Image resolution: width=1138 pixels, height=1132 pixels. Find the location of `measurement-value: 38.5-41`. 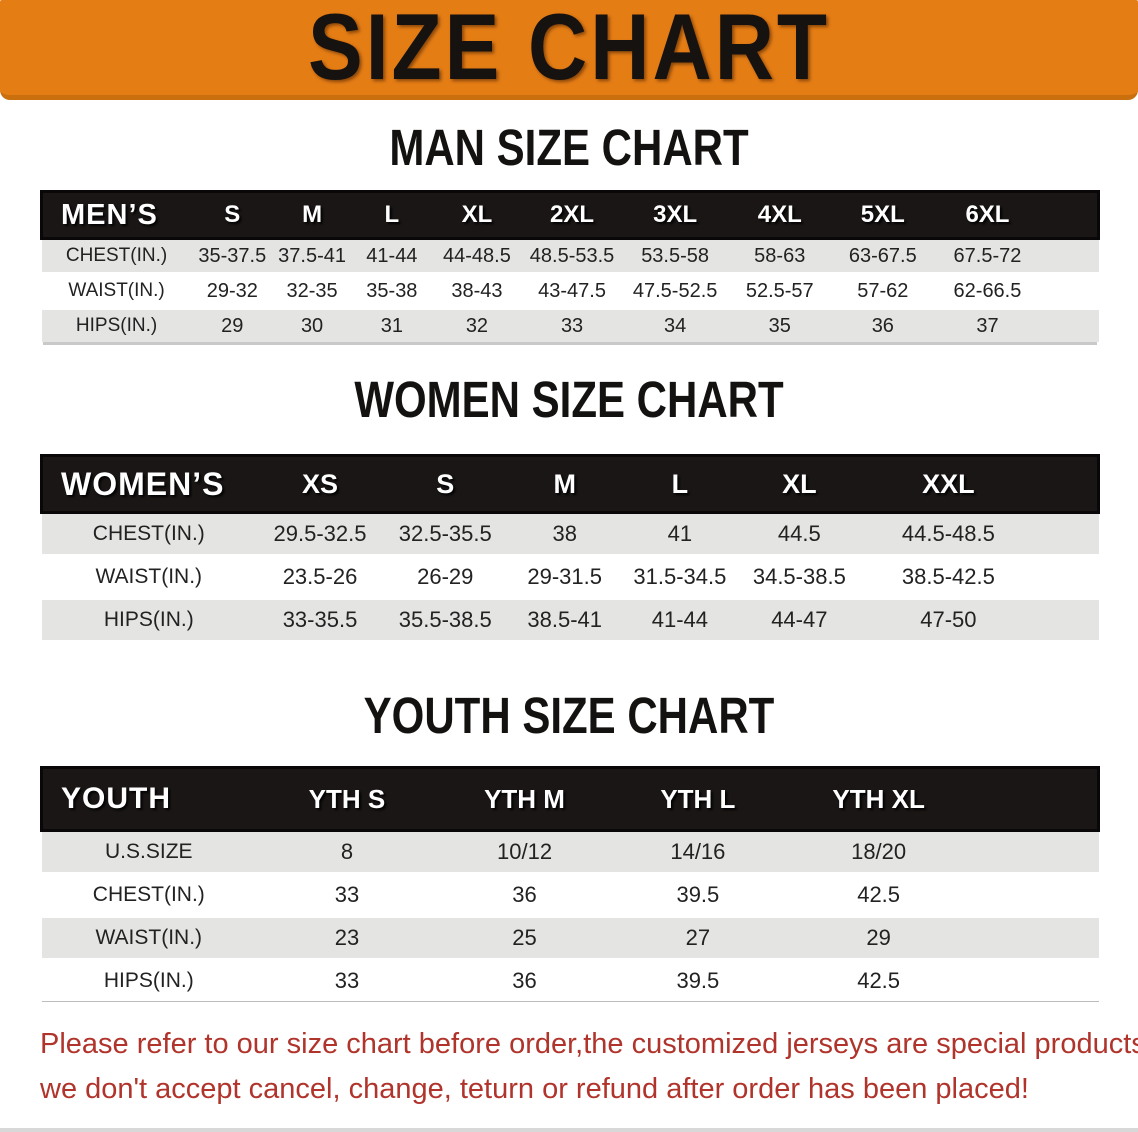

measurement-value: 38.5-41 is located at coordinates (564, 619).